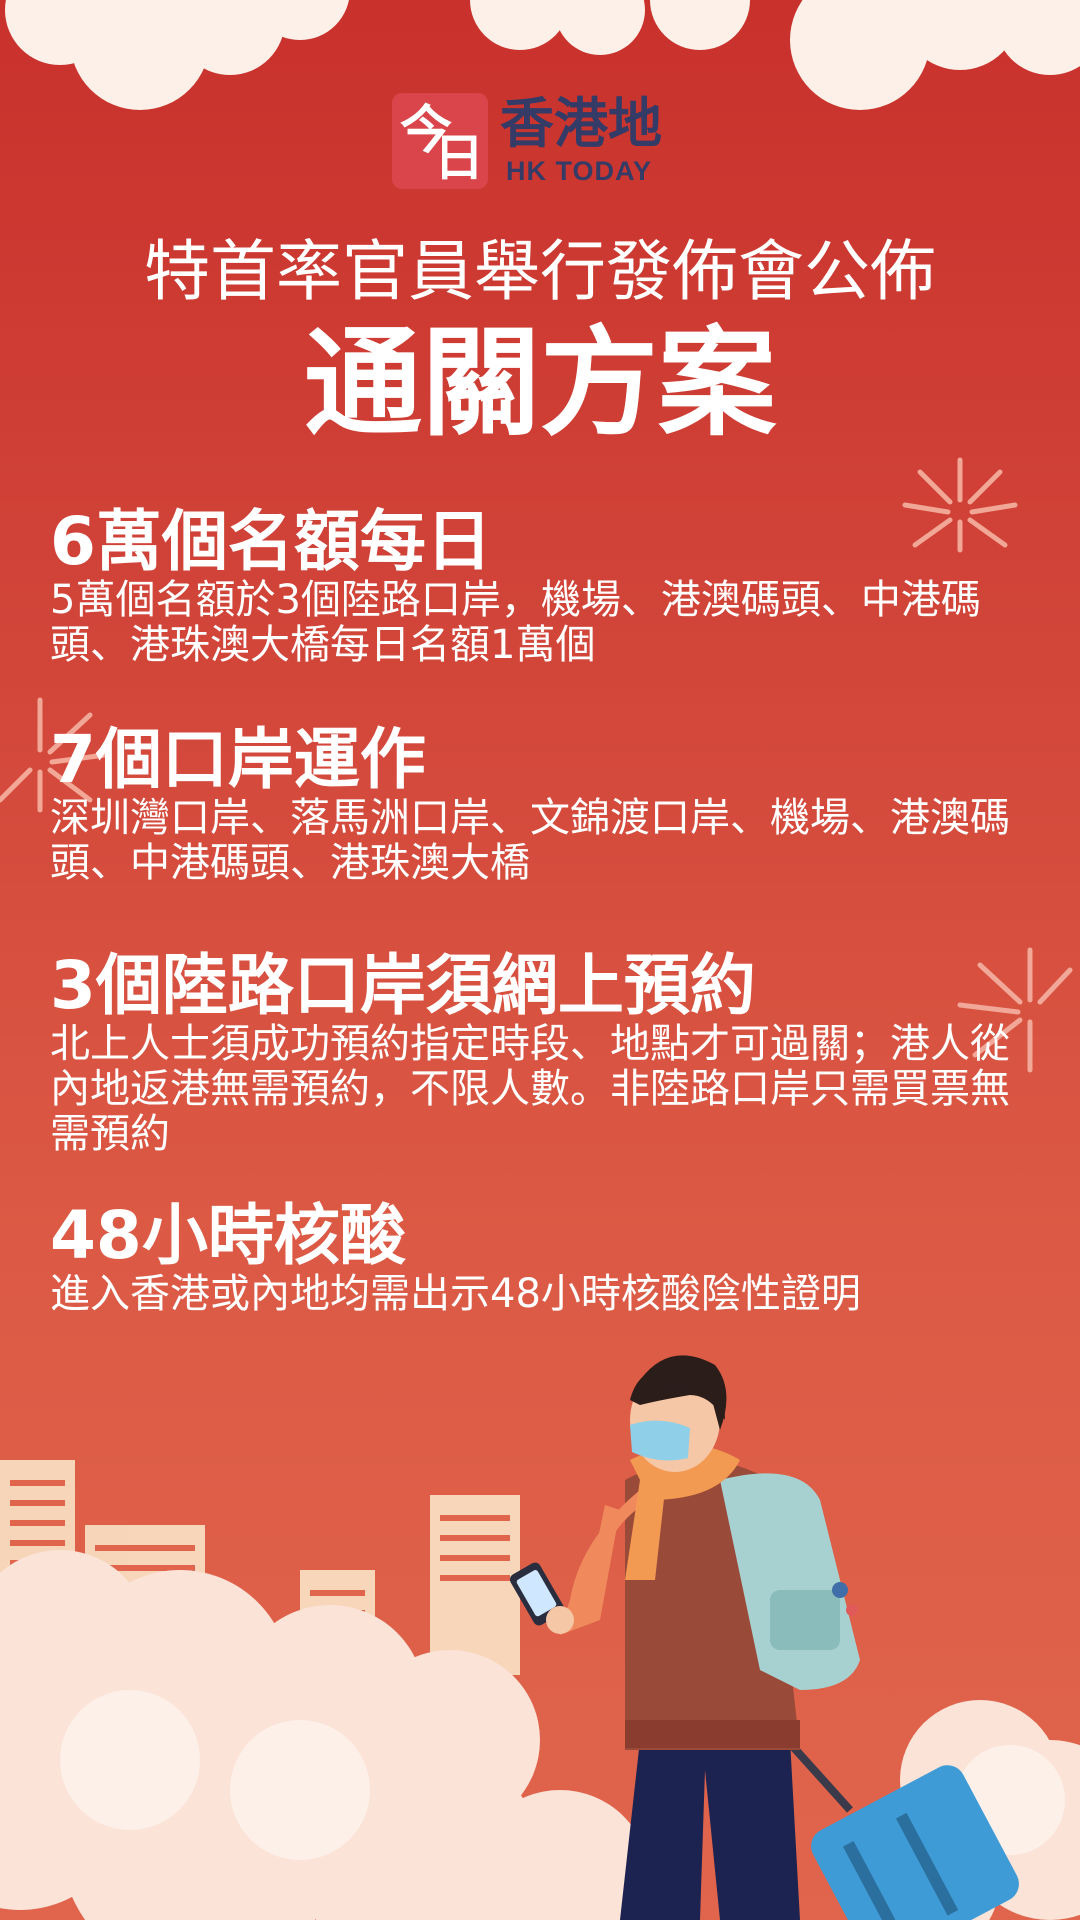  Describe the element at coordinates (579, 171) in the screenshot. I see `logo-name-en: HK TODAY` at that location.